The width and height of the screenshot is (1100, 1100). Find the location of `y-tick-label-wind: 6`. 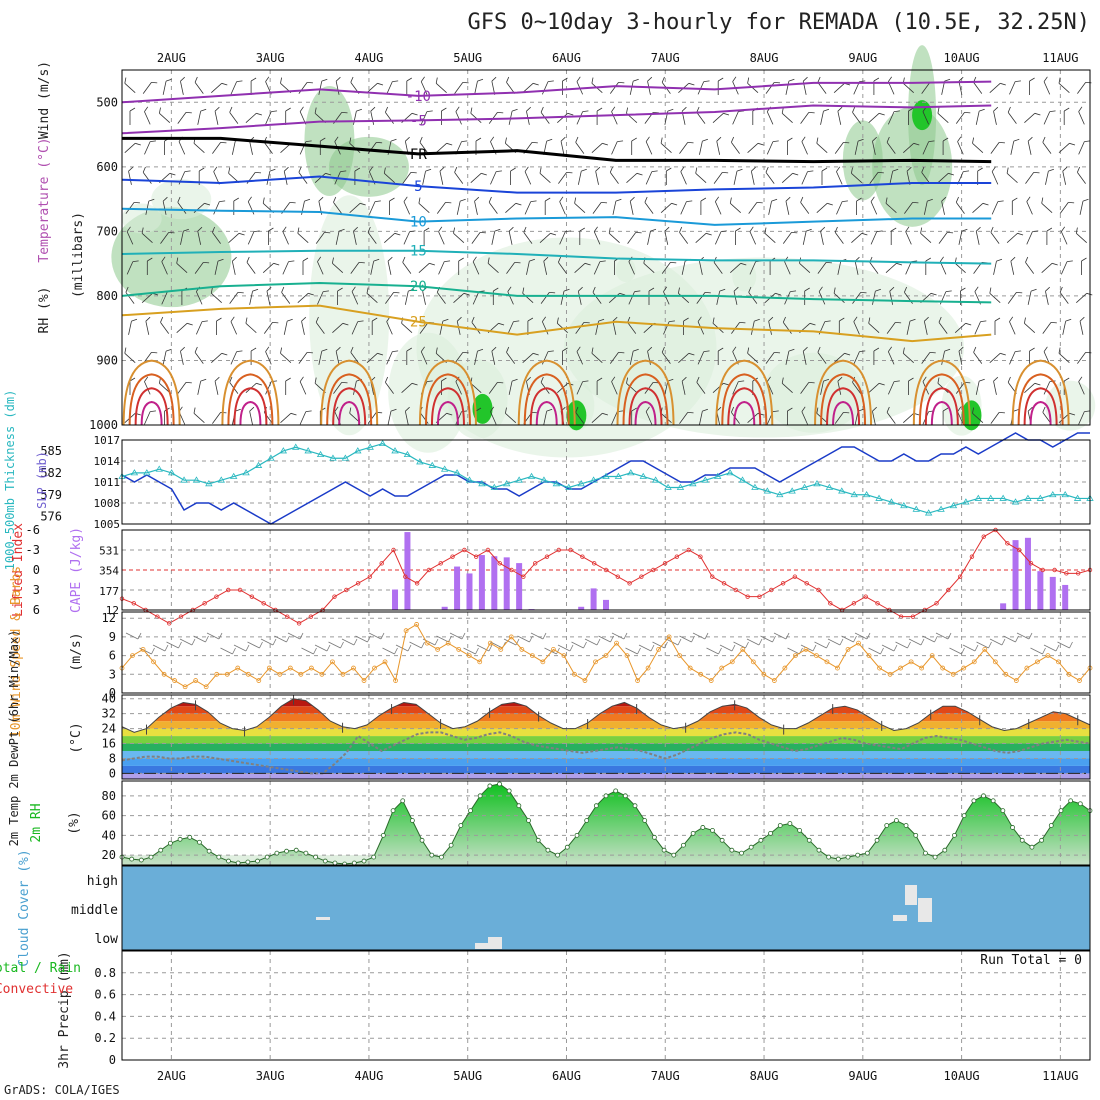

y-tick-label-wind: 6 is located at coordinates (112, 656).